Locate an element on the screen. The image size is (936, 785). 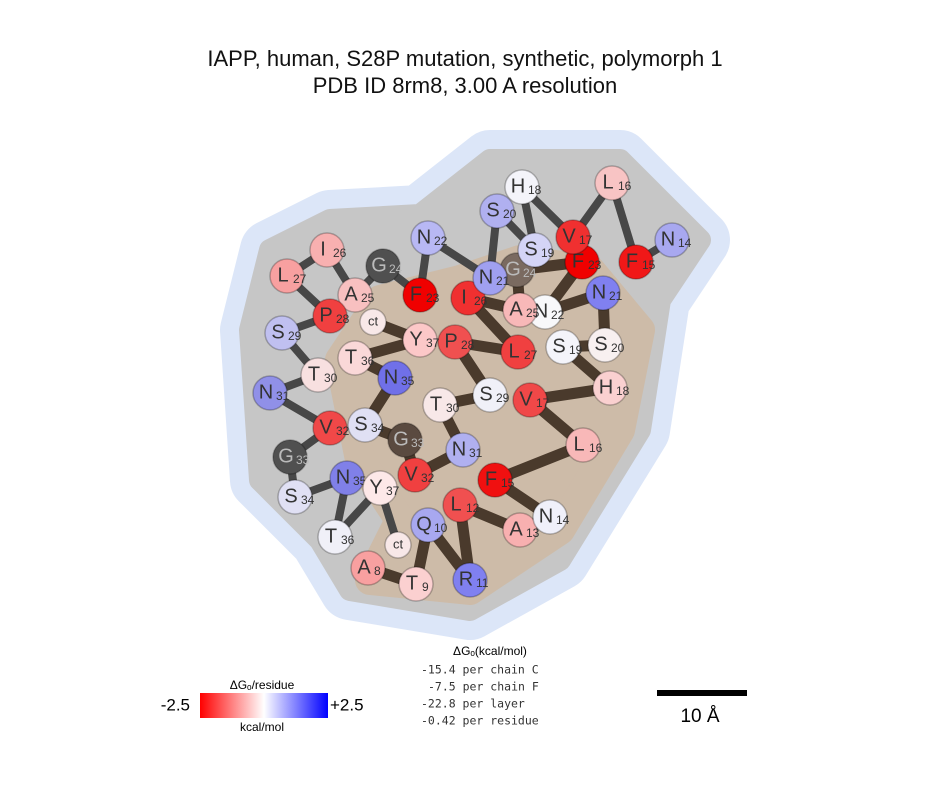
residue: Y 37 is located at coordinates (421, 340).